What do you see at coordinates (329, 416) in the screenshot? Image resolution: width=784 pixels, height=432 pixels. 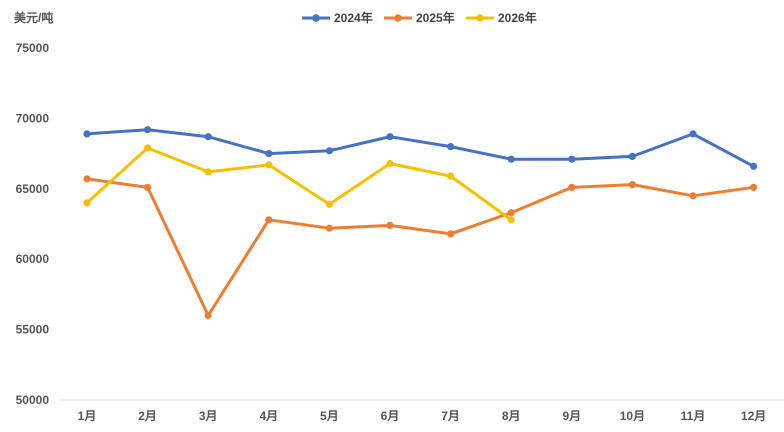 I see `x-tick-label: 5月` at bounding box center [329, 416].